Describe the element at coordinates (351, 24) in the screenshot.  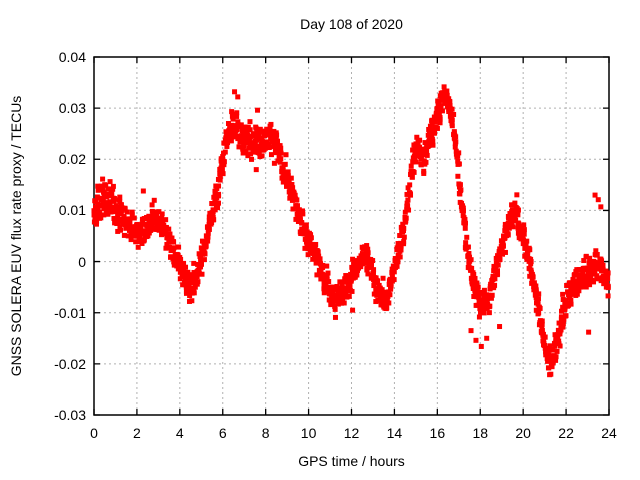
I see `chart-title: Day 108 of 2020` at that location.